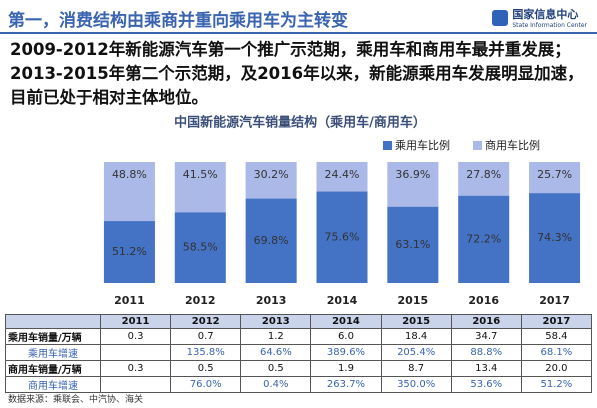 Image resolution: width=597 pixels, height=408 pixels. Describe the element at coordinates (483, 300) in the screenshot. I see `x-tick-label: 2016` at that location.